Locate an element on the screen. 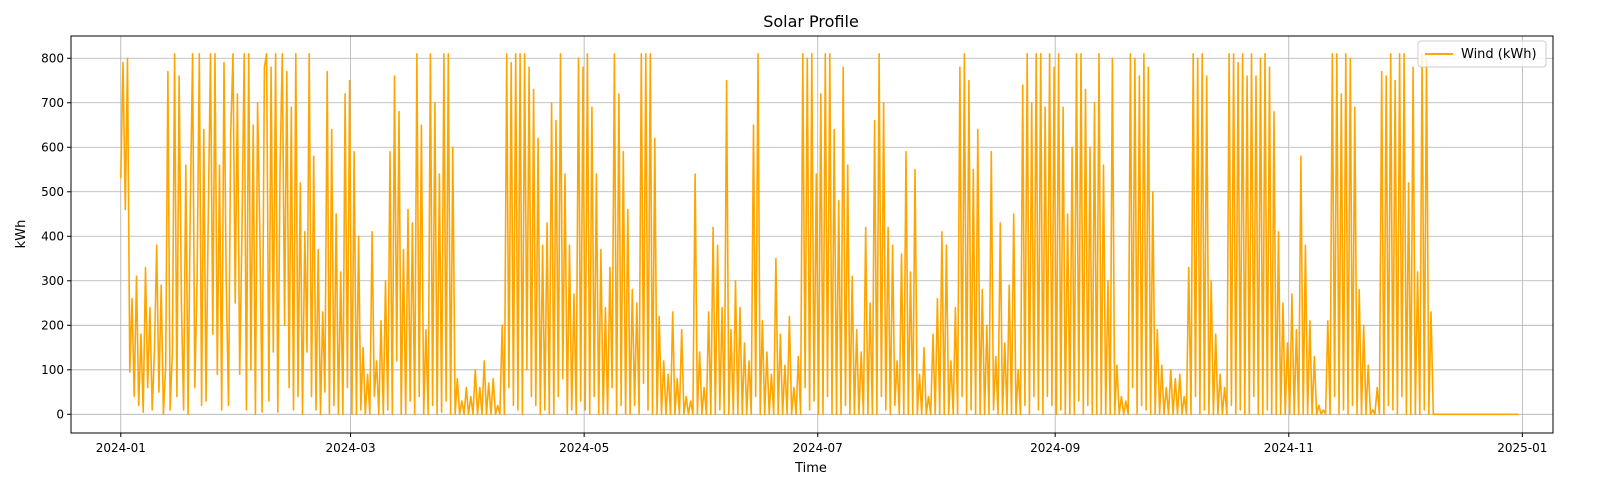 The width and height of the screenshot is (1600, 500). x-tick-label: 2024-11 is located at coordinates (1289, 448).